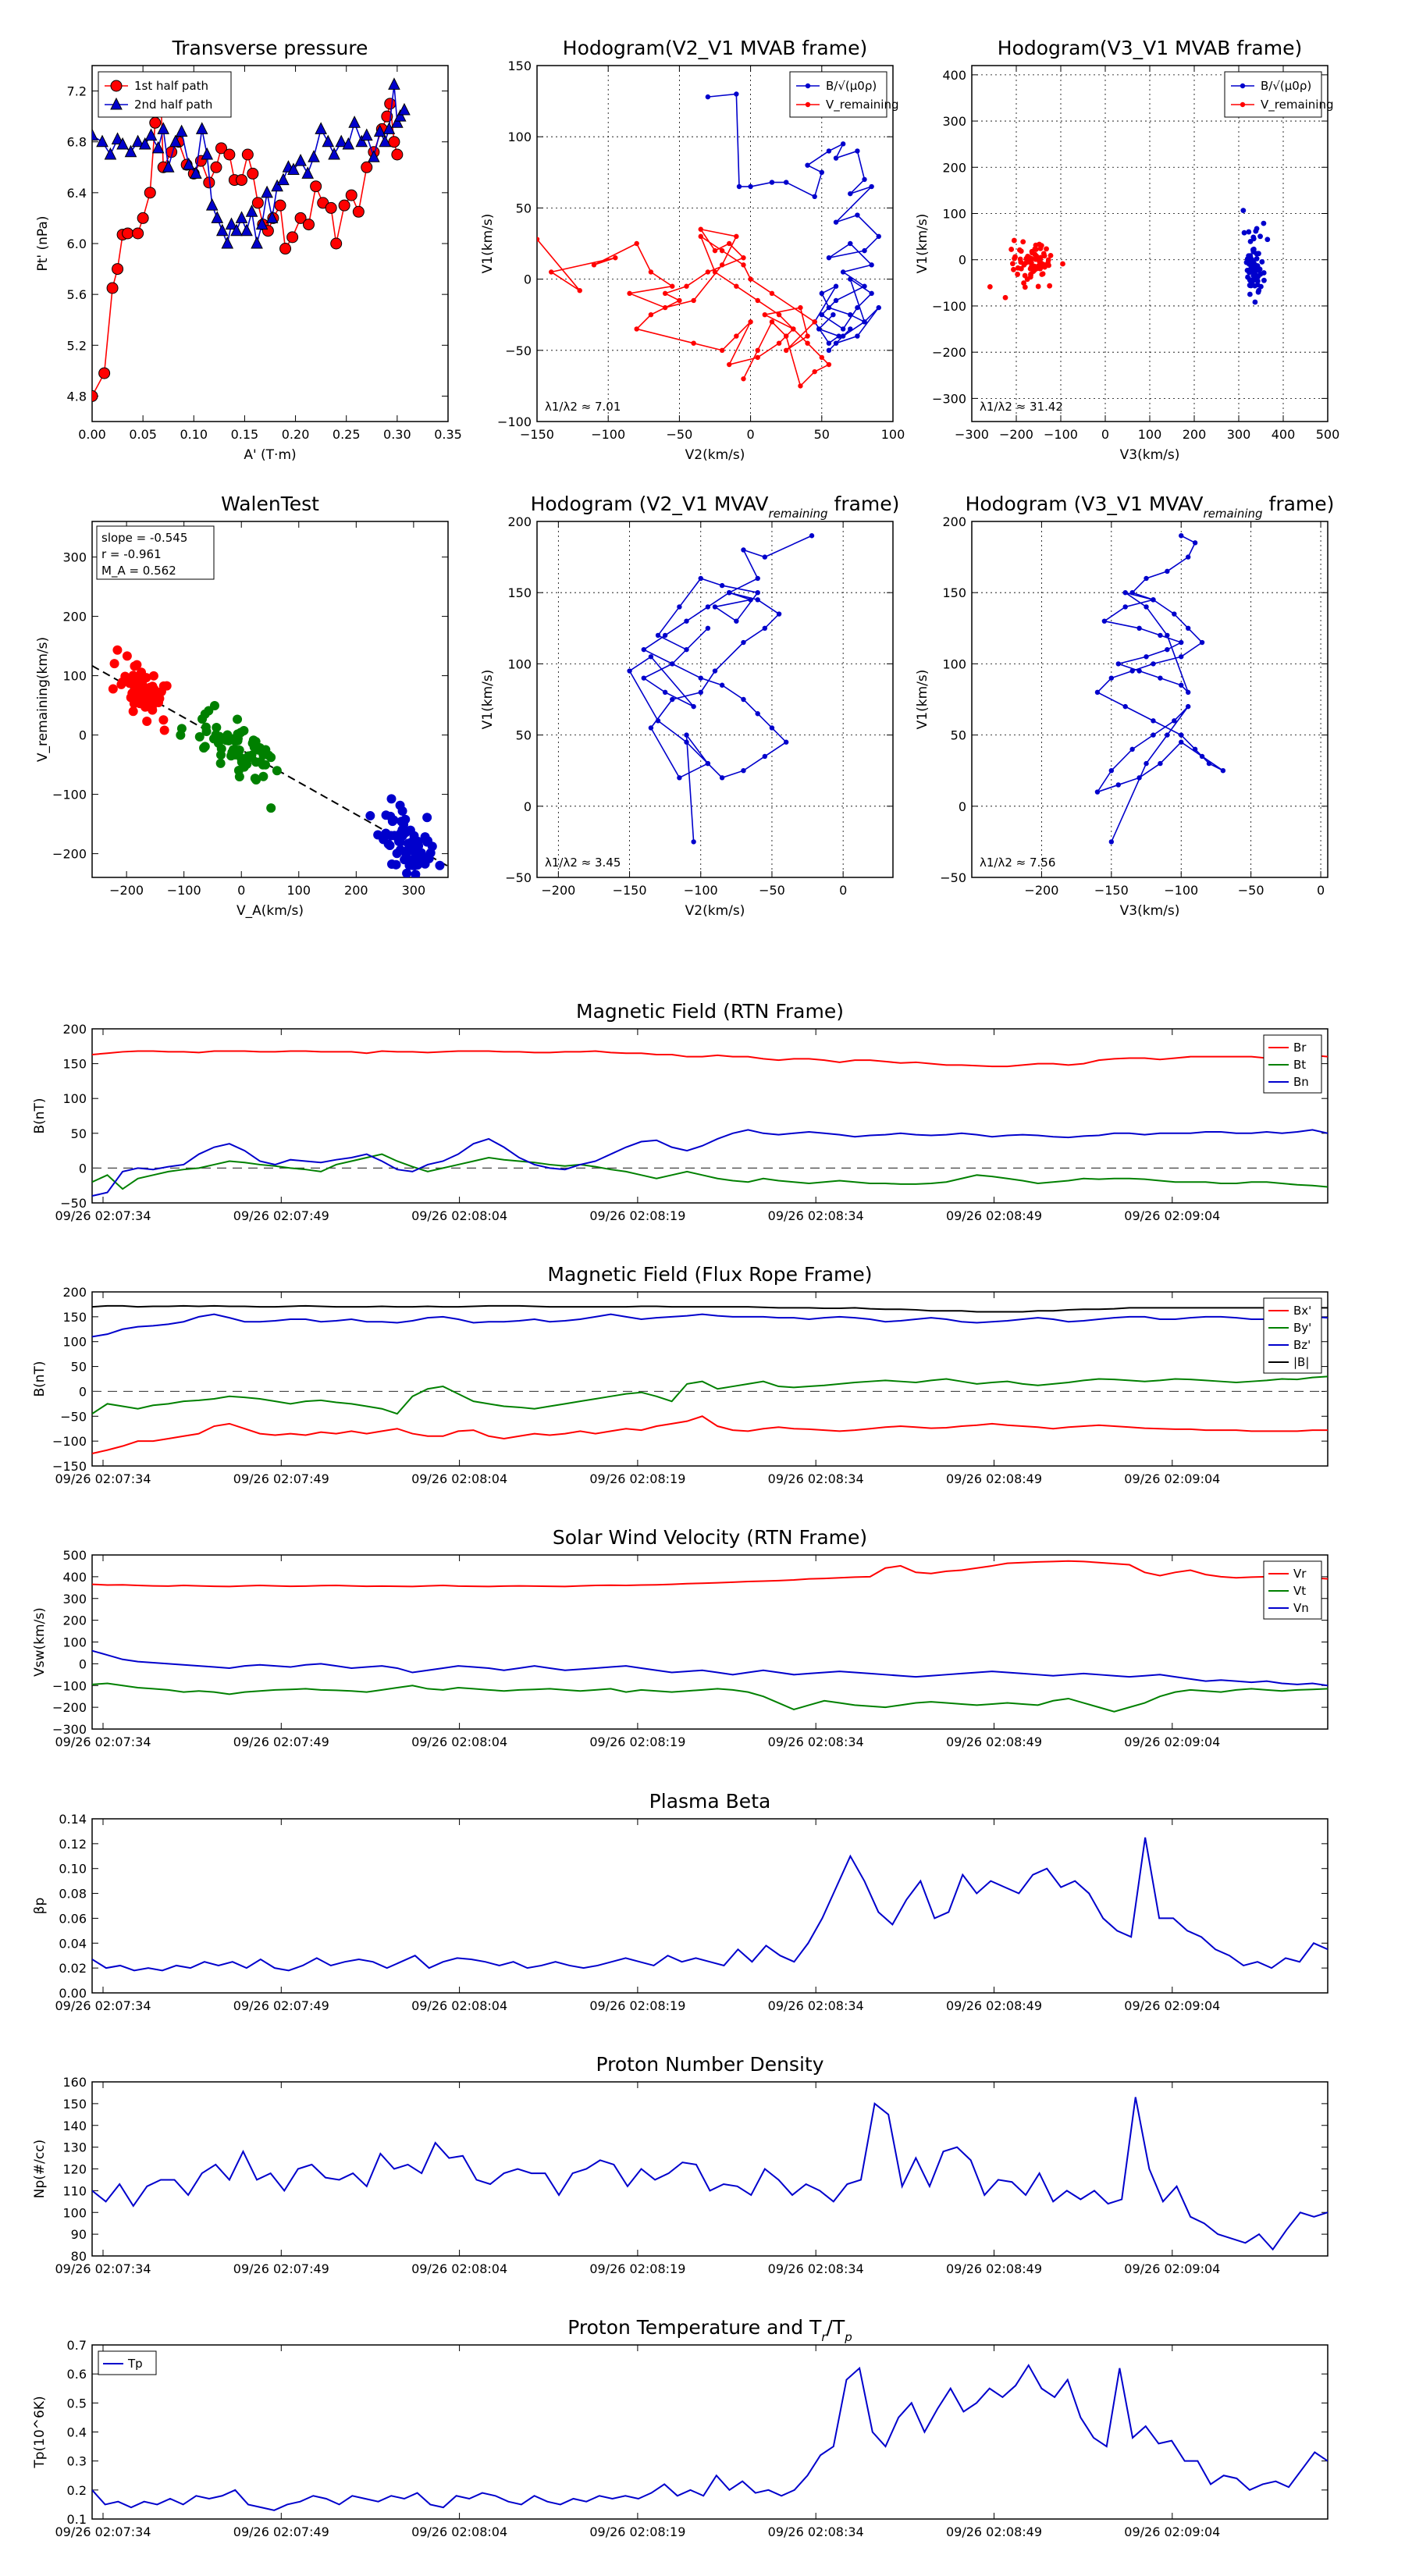  I want to click on x-tick-label: 0, so click(843, 890).